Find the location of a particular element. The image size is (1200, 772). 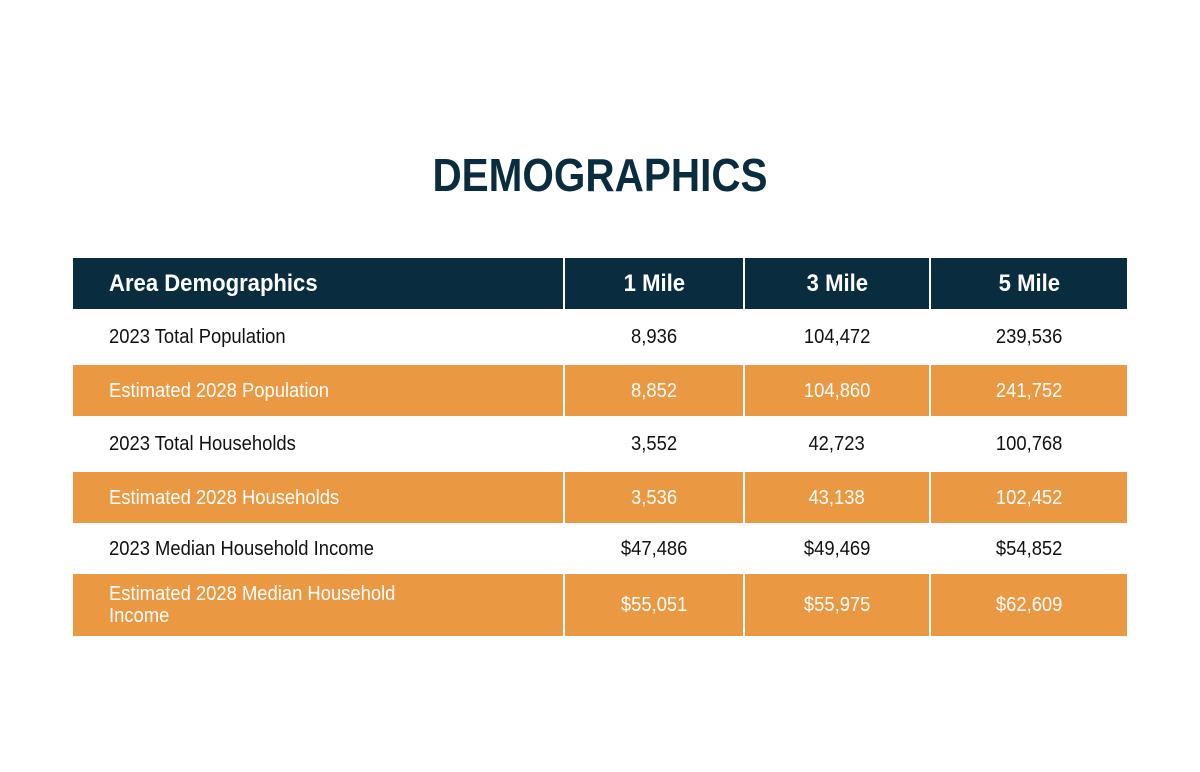

row-value-3-mile: 43,138 is located at coordinates (836, 497).